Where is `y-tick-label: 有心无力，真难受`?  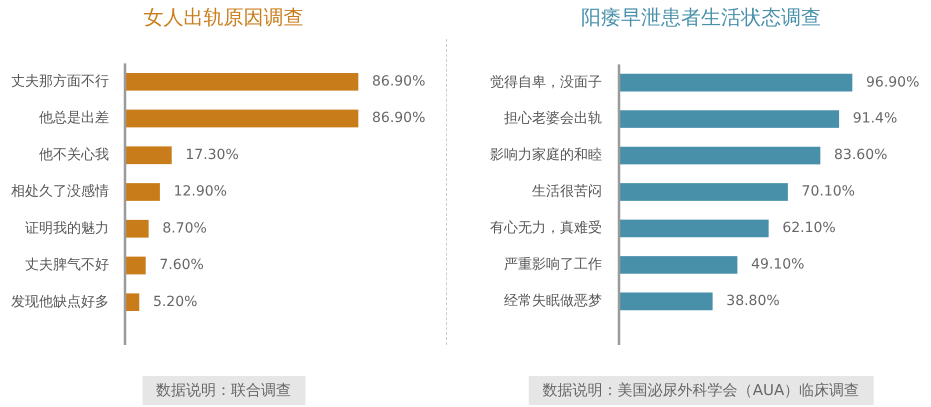
y-tick-label: 有心无力，真难受 is located at coordinates (546, 228).